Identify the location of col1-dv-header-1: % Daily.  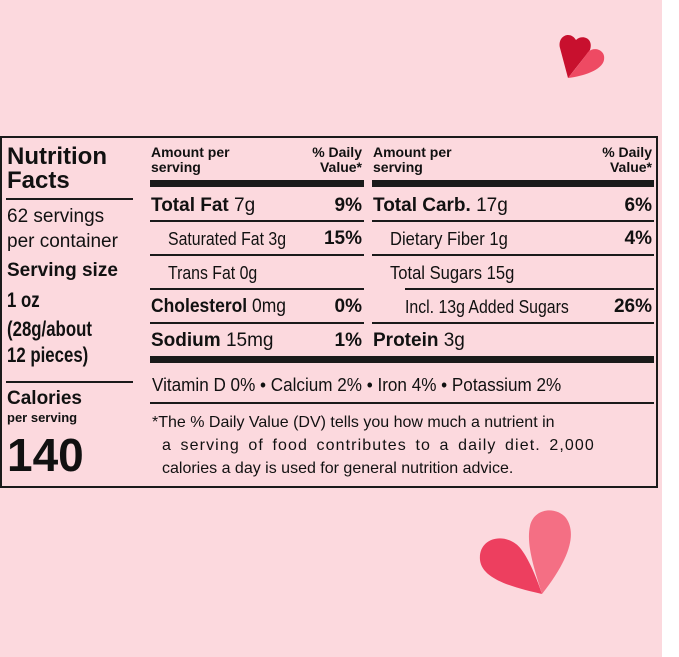
(337, 152).